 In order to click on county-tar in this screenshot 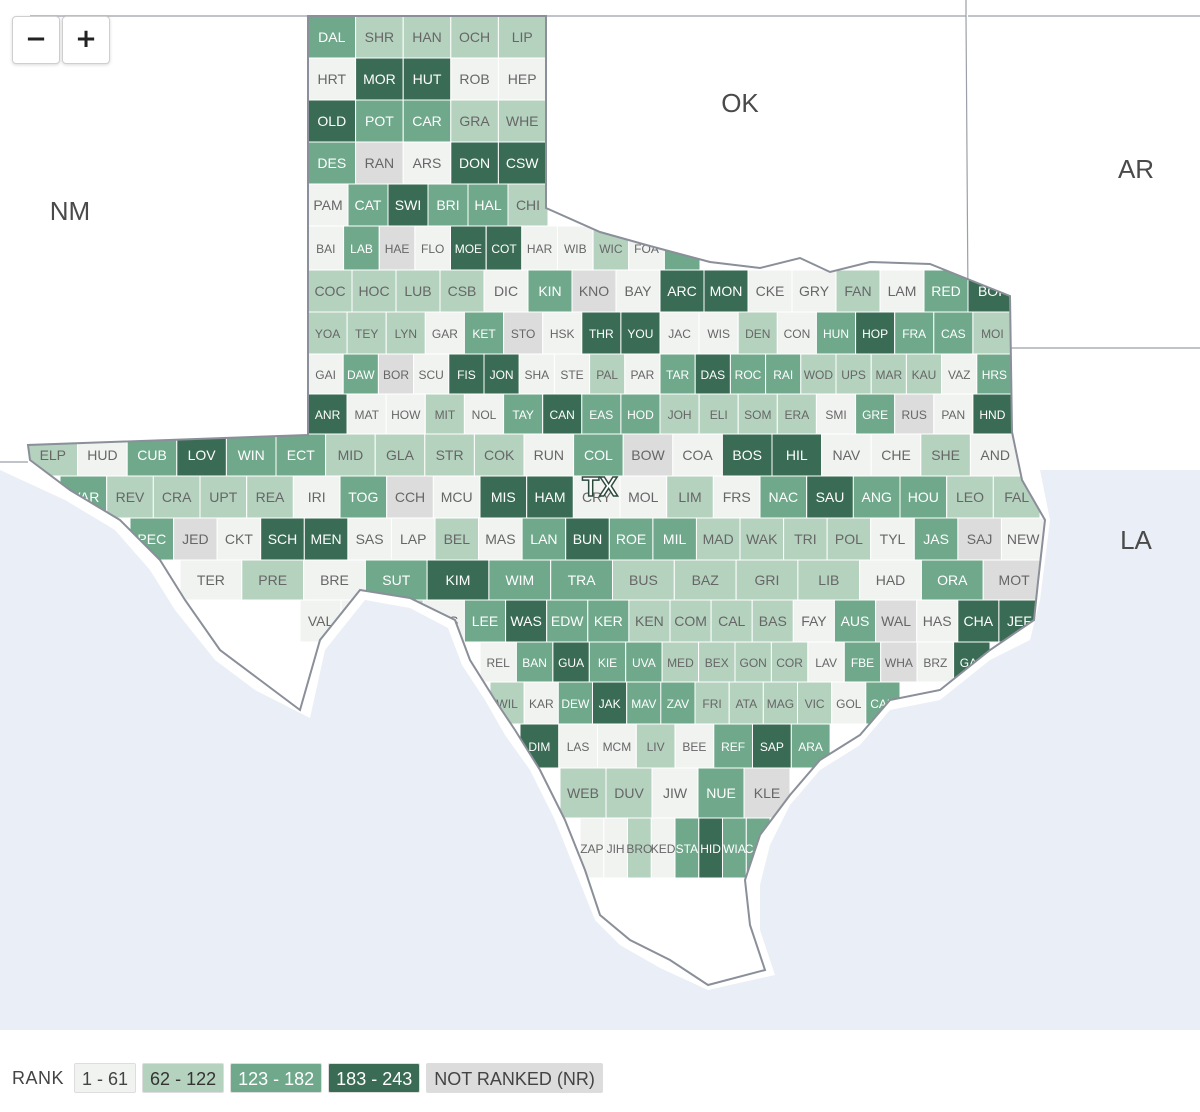, I will do `click(677, 374)`.